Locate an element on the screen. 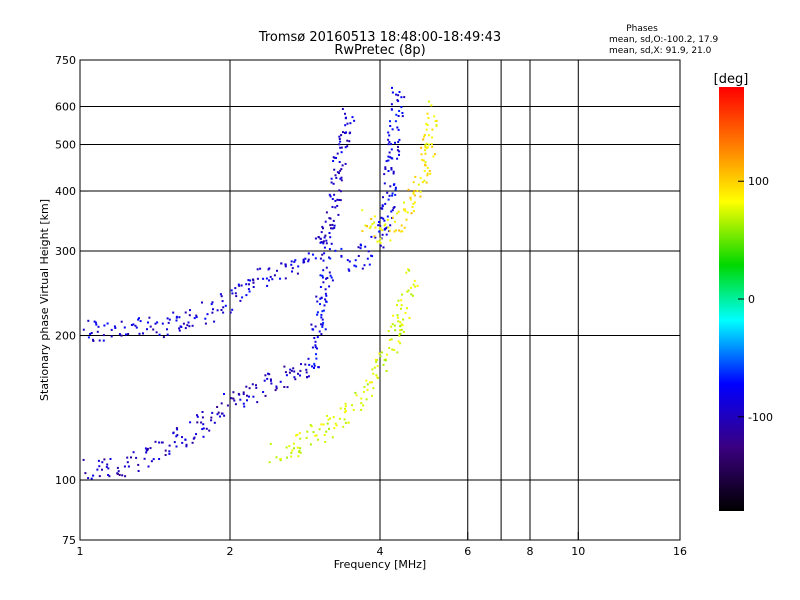  y-tick-label: 300 is located at coordinates (65, 251).